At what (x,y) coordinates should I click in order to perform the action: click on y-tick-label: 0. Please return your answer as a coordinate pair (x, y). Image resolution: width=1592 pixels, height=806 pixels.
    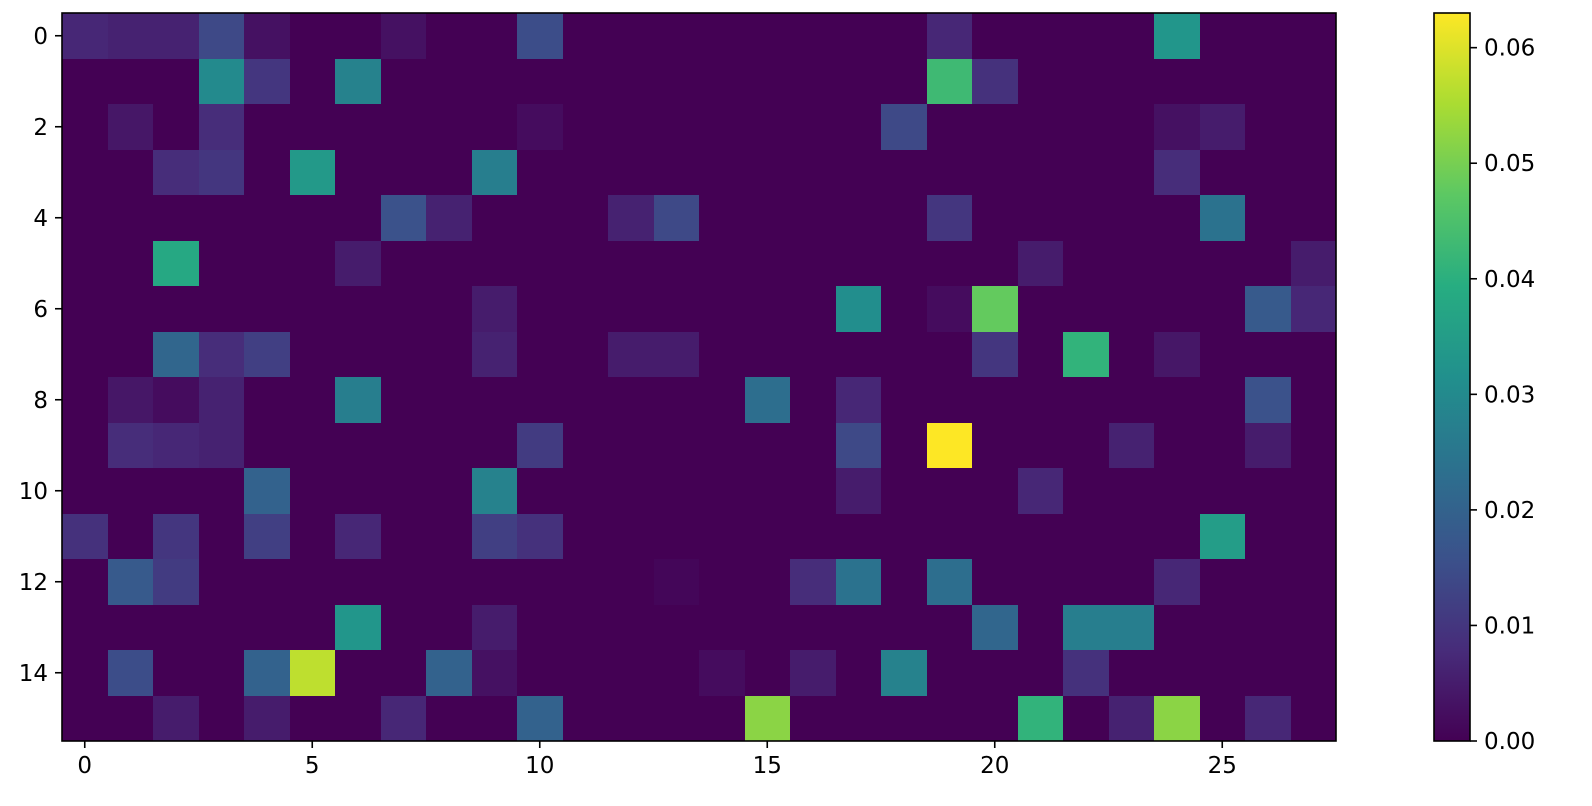
    Looking at the image, I should click on (40, 37).